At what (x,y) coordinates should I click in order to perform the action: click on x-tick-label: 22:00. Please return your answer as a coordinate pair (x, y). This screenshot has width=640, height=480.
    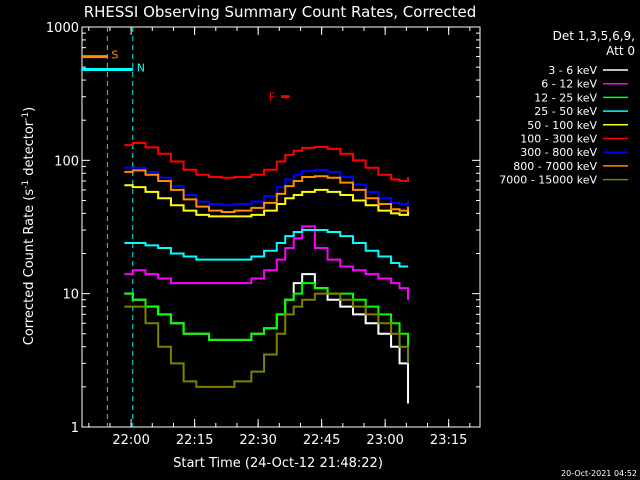
    Looking at the image, I should click on (130, 440).